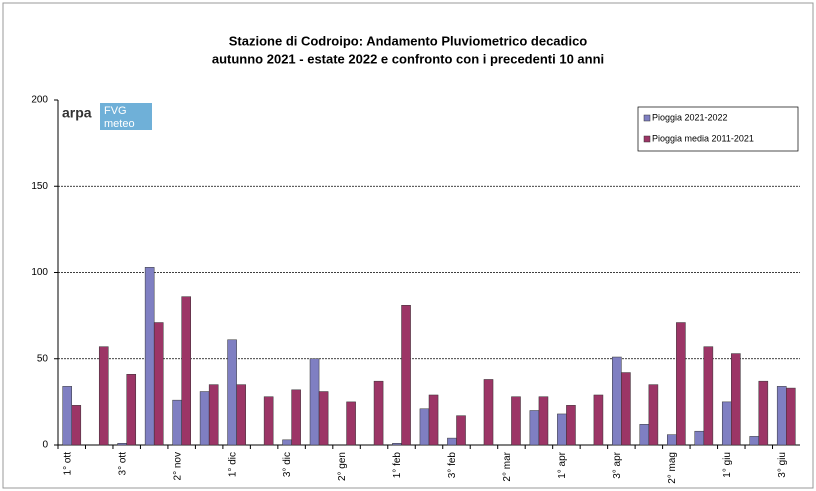 Image resolution: width=816 pixels, height=491 pixels. Describe the element at coordinates (397, 465) in the screenshot. I see `x-tick-label: 1° feb` at that location.